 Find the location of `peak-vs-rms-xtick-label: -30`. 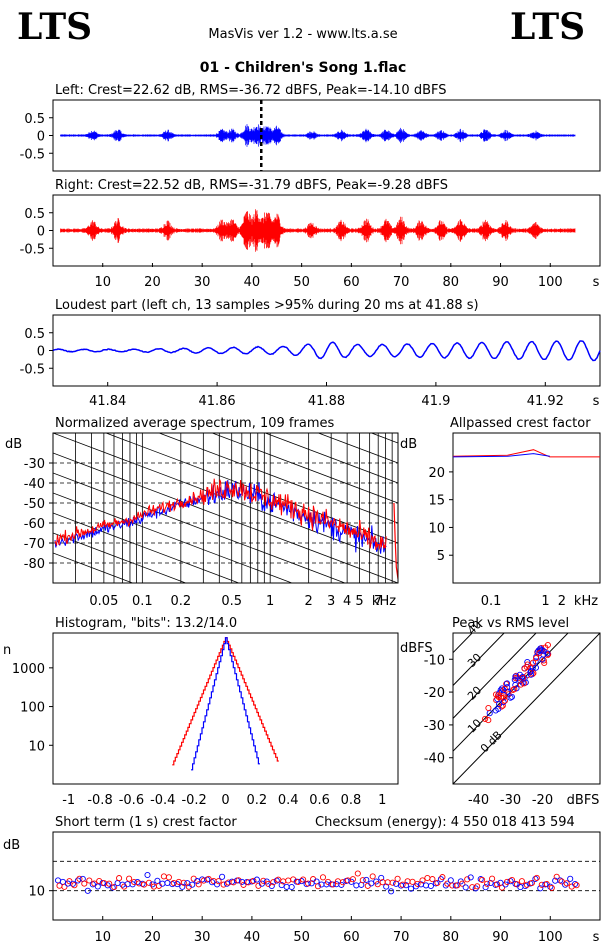

peak-vs-rms-xtick-label: -30 is located at coordinates (510, 800).